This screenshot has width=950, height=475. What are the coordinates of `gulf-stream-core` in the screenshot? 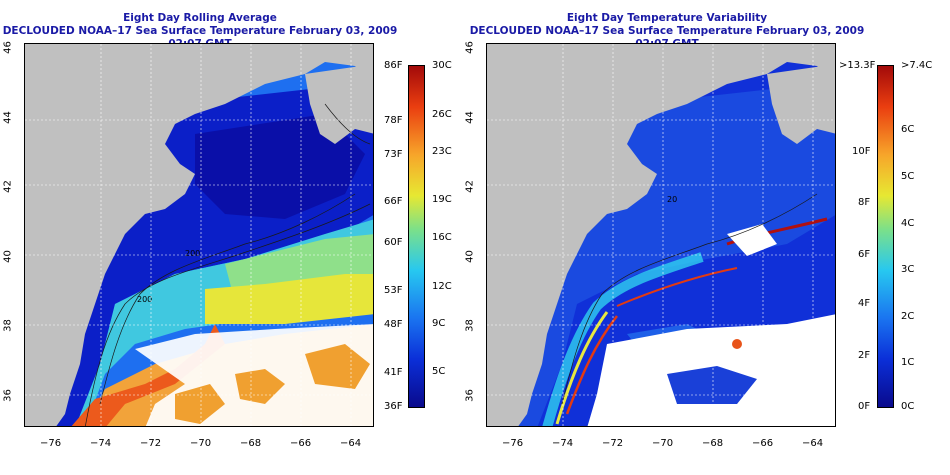 It's located at (148, 375).